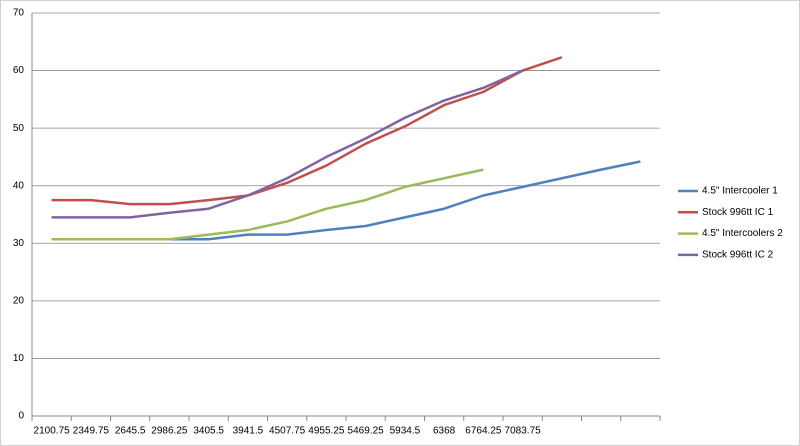 Image resolution: width=800 pixels, height=446 pixels. I want to click on legend-label: 4.5" Intercoolers 2, so click(742, 233).